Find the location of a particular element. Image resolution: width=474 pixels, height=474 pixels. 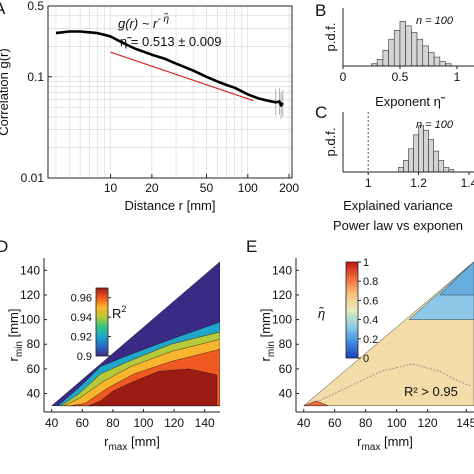

panel-a-formula-base: g(r) ~ r is located at coordinates (138, 23).